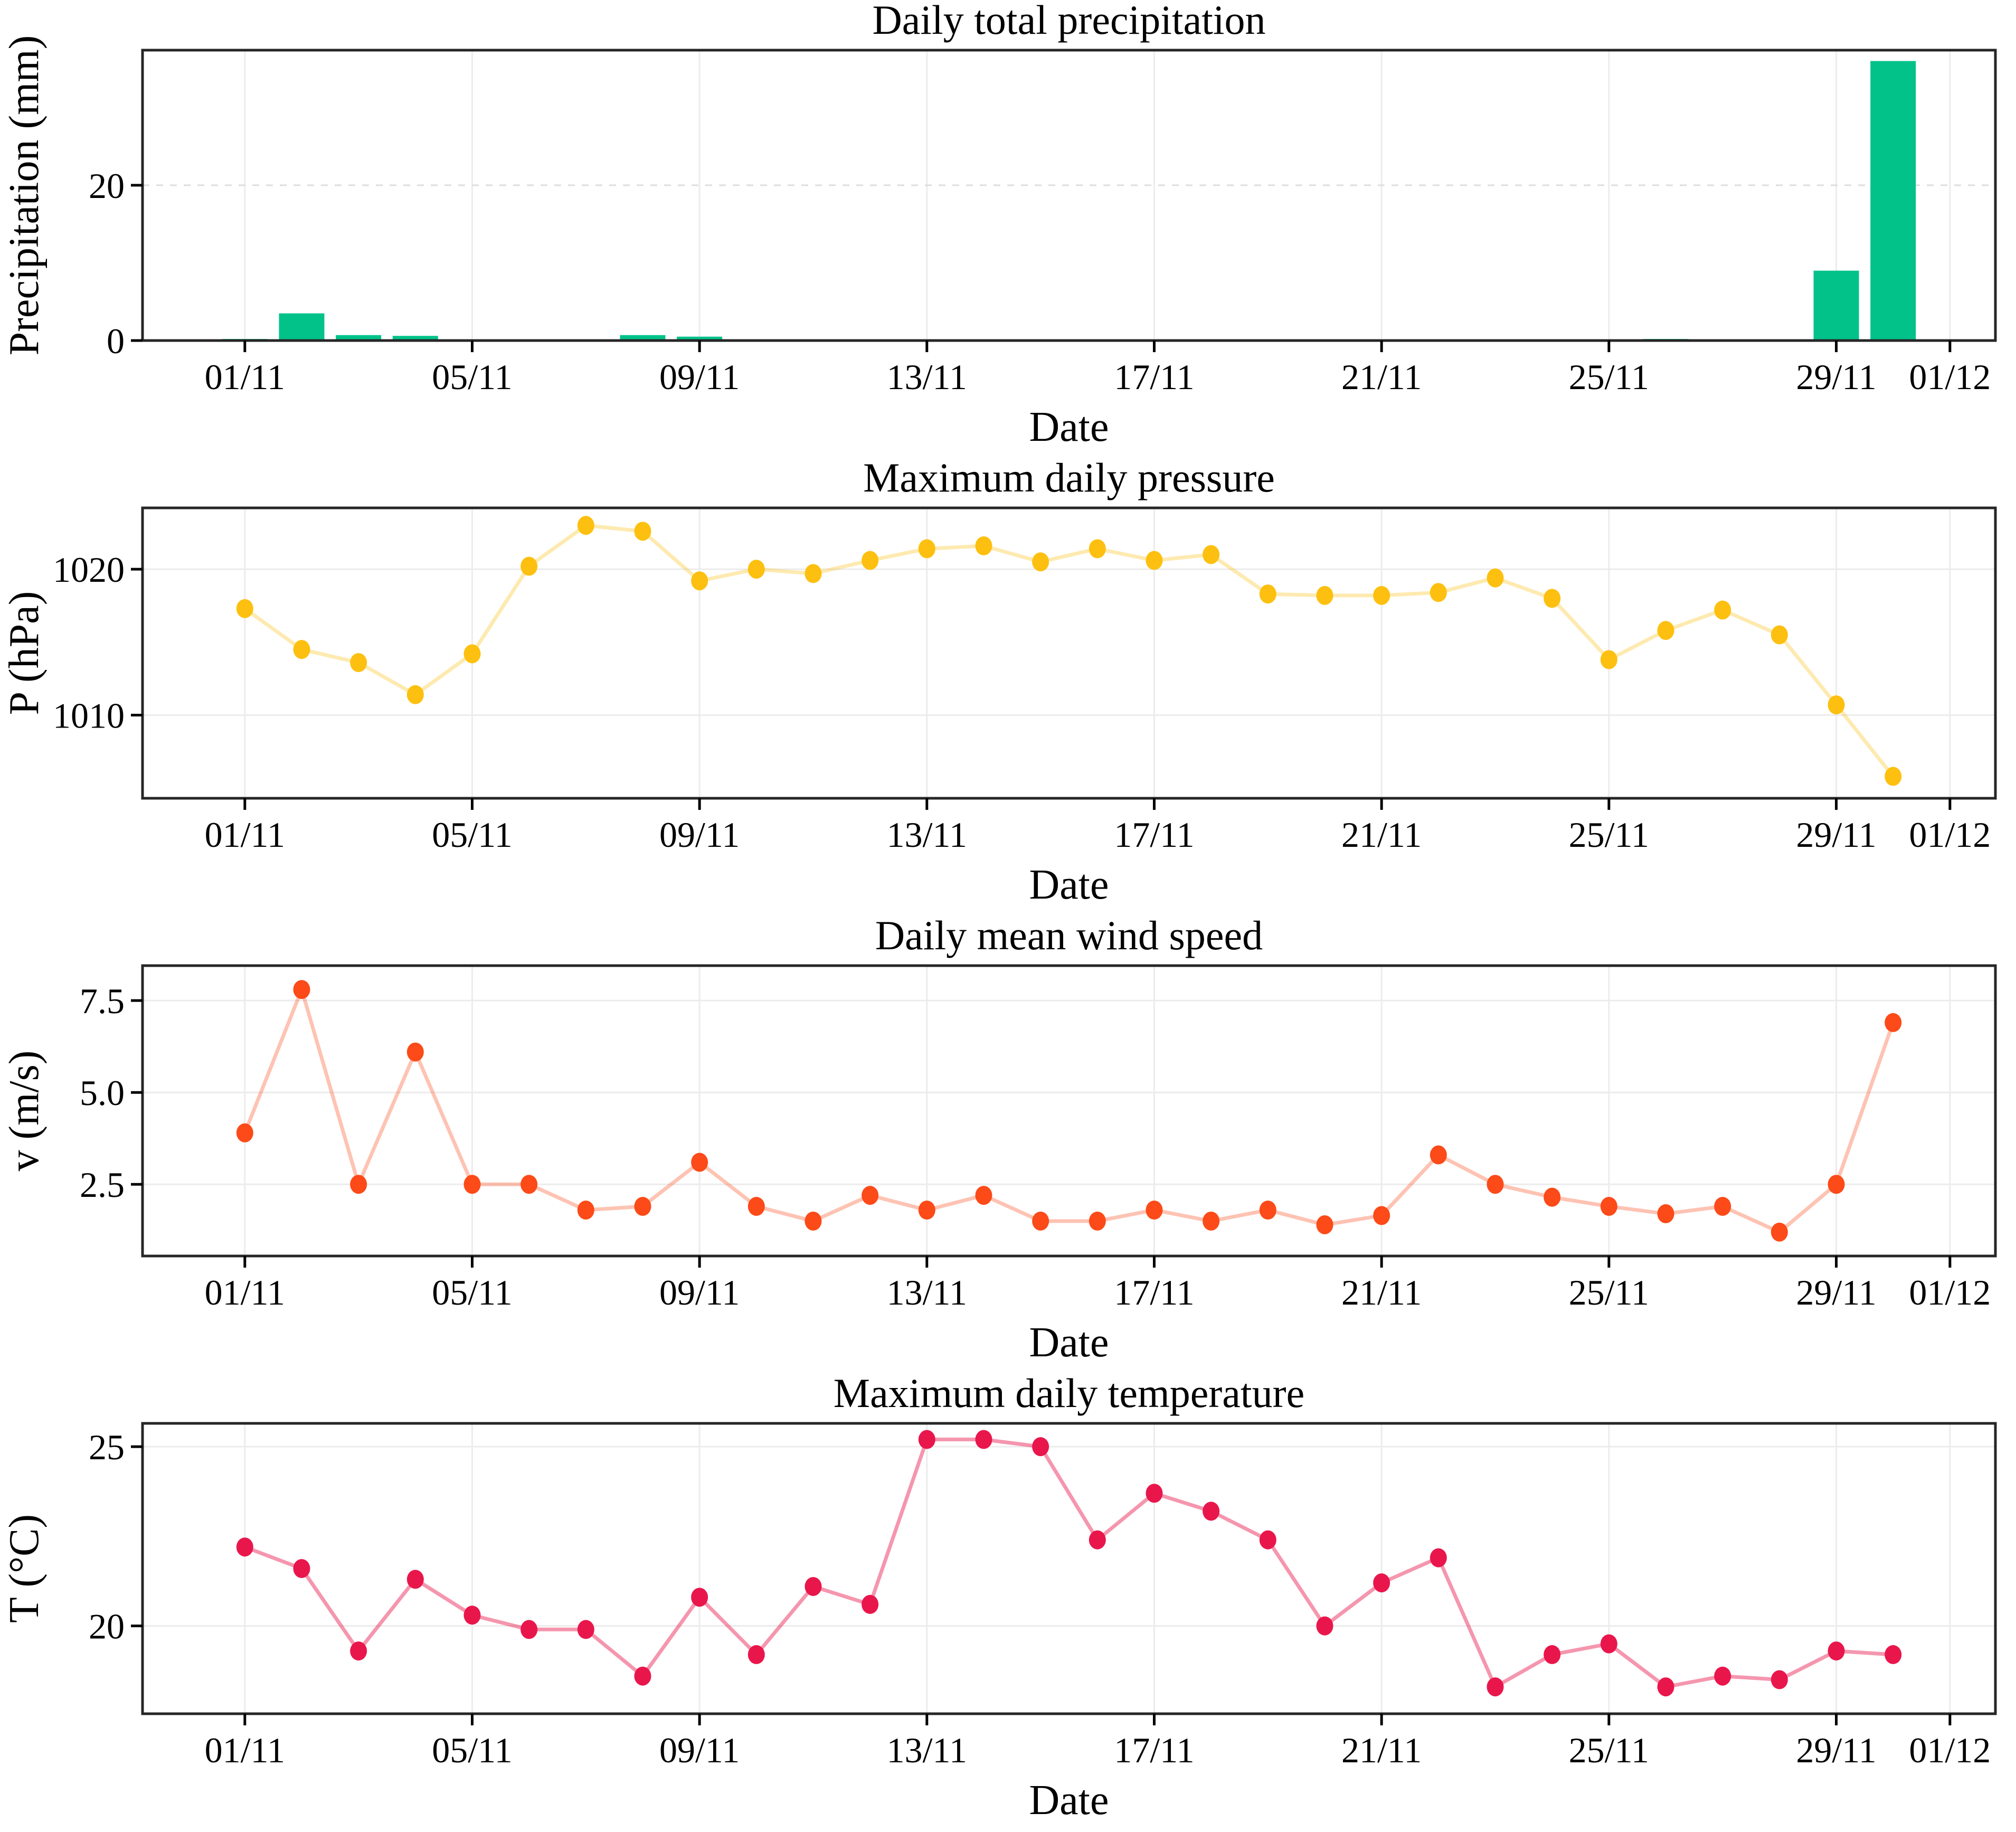 Image resolution: width=2016 pixels, height=1832 pixels. Describe the element at coordinates (1068, 22) in the screenshot. I see `chart-title: Daily total precipitation` at that location.